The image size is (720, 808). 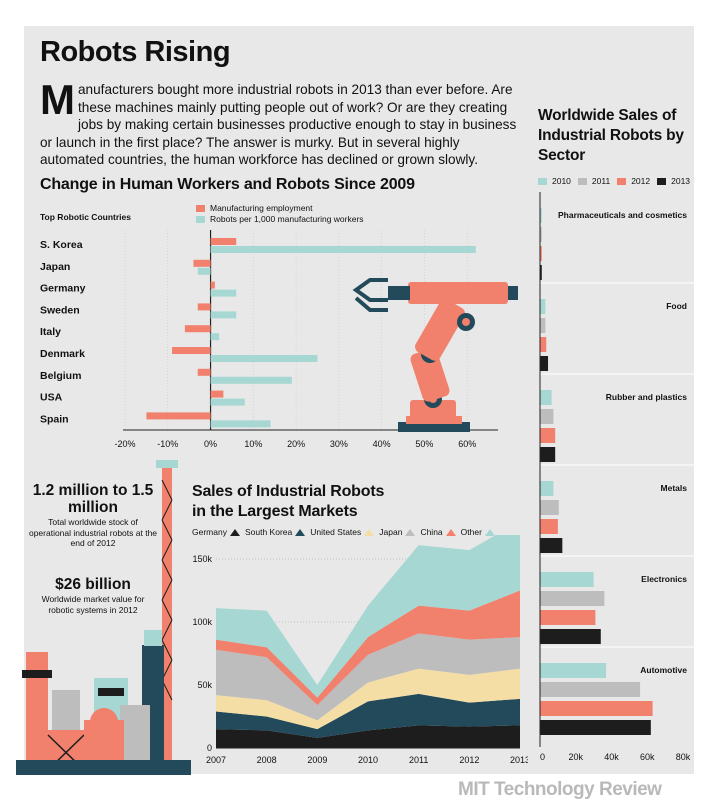 What do you see at coordinates (663, 670) in the screenshot?
I see `sector-label: Automotive` at bounding box center [663, 670].